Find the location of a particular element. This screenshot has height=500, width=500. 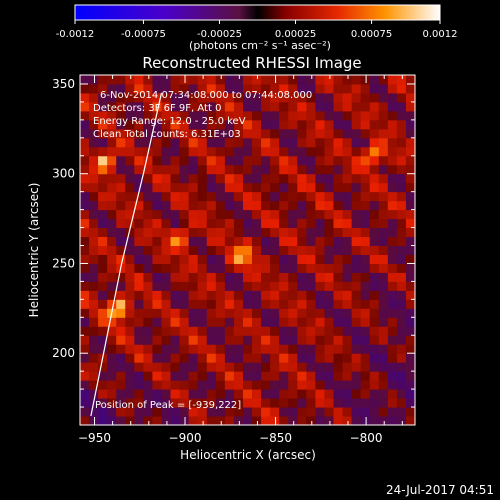

chart-title: Reconstructed RHESSI Image is located at coordinates (251, 63).